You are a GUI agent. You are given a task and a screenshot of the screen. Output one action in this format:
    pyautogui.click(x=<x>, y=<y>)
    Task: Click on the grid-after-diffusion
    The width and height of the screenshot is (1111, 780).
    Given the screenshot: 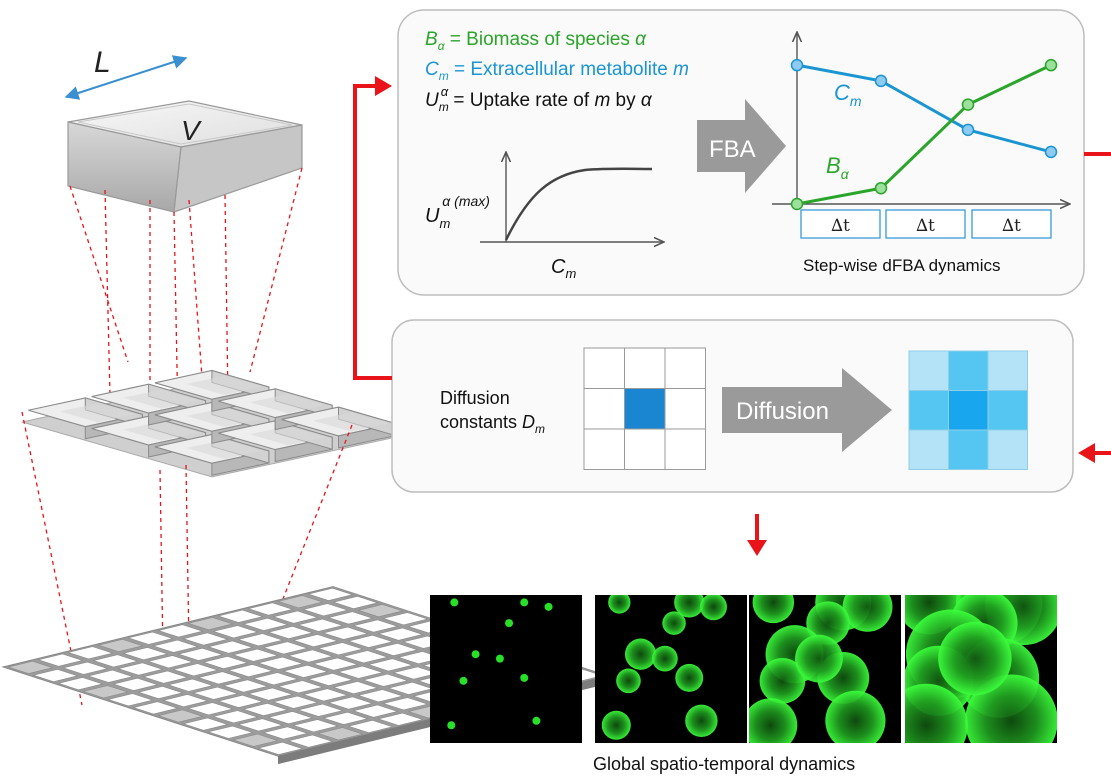 What is the action you would take?
    pyautogui.click(x=968, y=410)
    